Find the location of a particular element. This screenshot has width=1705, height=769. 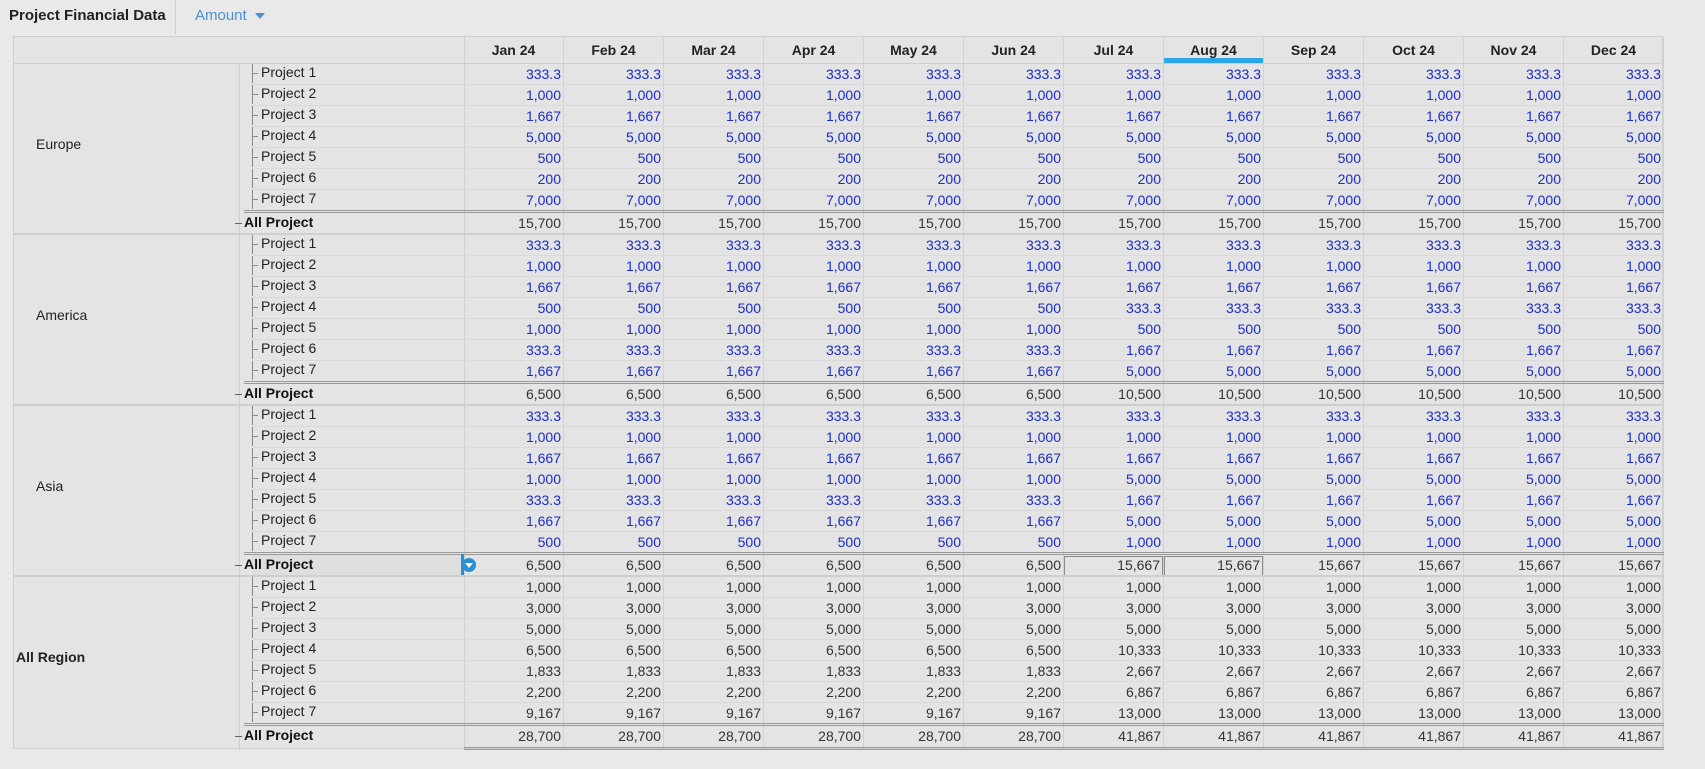

project-row-label: Project 1 is located at coordinates (284, 586).